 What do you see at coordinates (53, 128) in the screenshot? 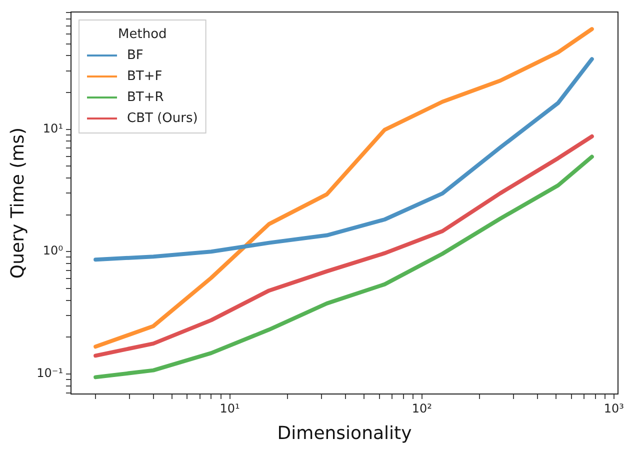
I see `y-tick-label: 10¹` at bounding box center [53, 128].